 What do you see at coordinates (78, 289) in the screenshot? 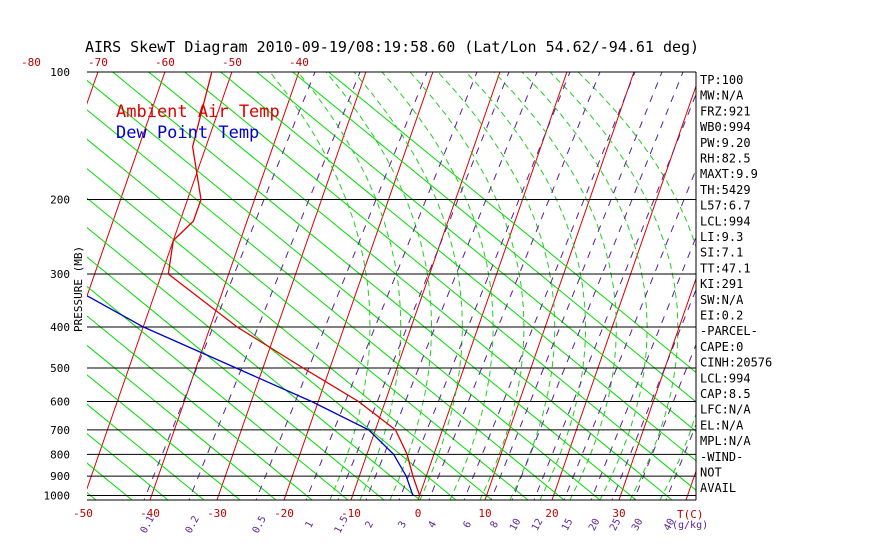
I see `y-axis-label: PRESSURE (MB)` at bounding box center [78, 289].